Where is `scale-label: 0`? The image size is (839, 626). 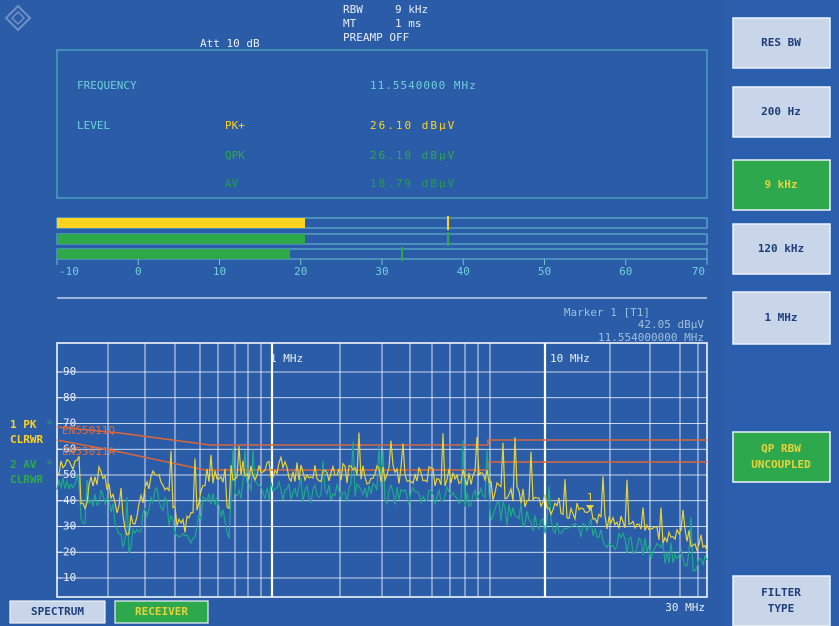 scale-label: 0 is located at coordinates (138, 271).